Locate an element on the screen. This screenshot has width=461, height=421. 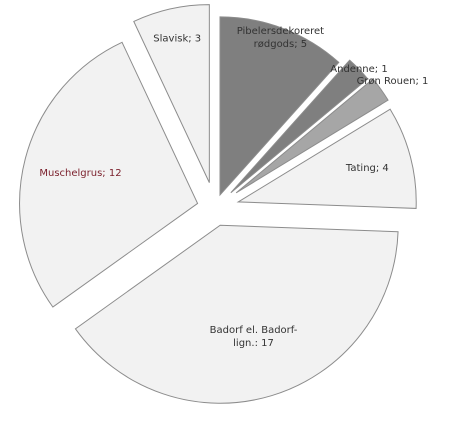
label-line: lign.: 17 is located at coordinates (253, 343).